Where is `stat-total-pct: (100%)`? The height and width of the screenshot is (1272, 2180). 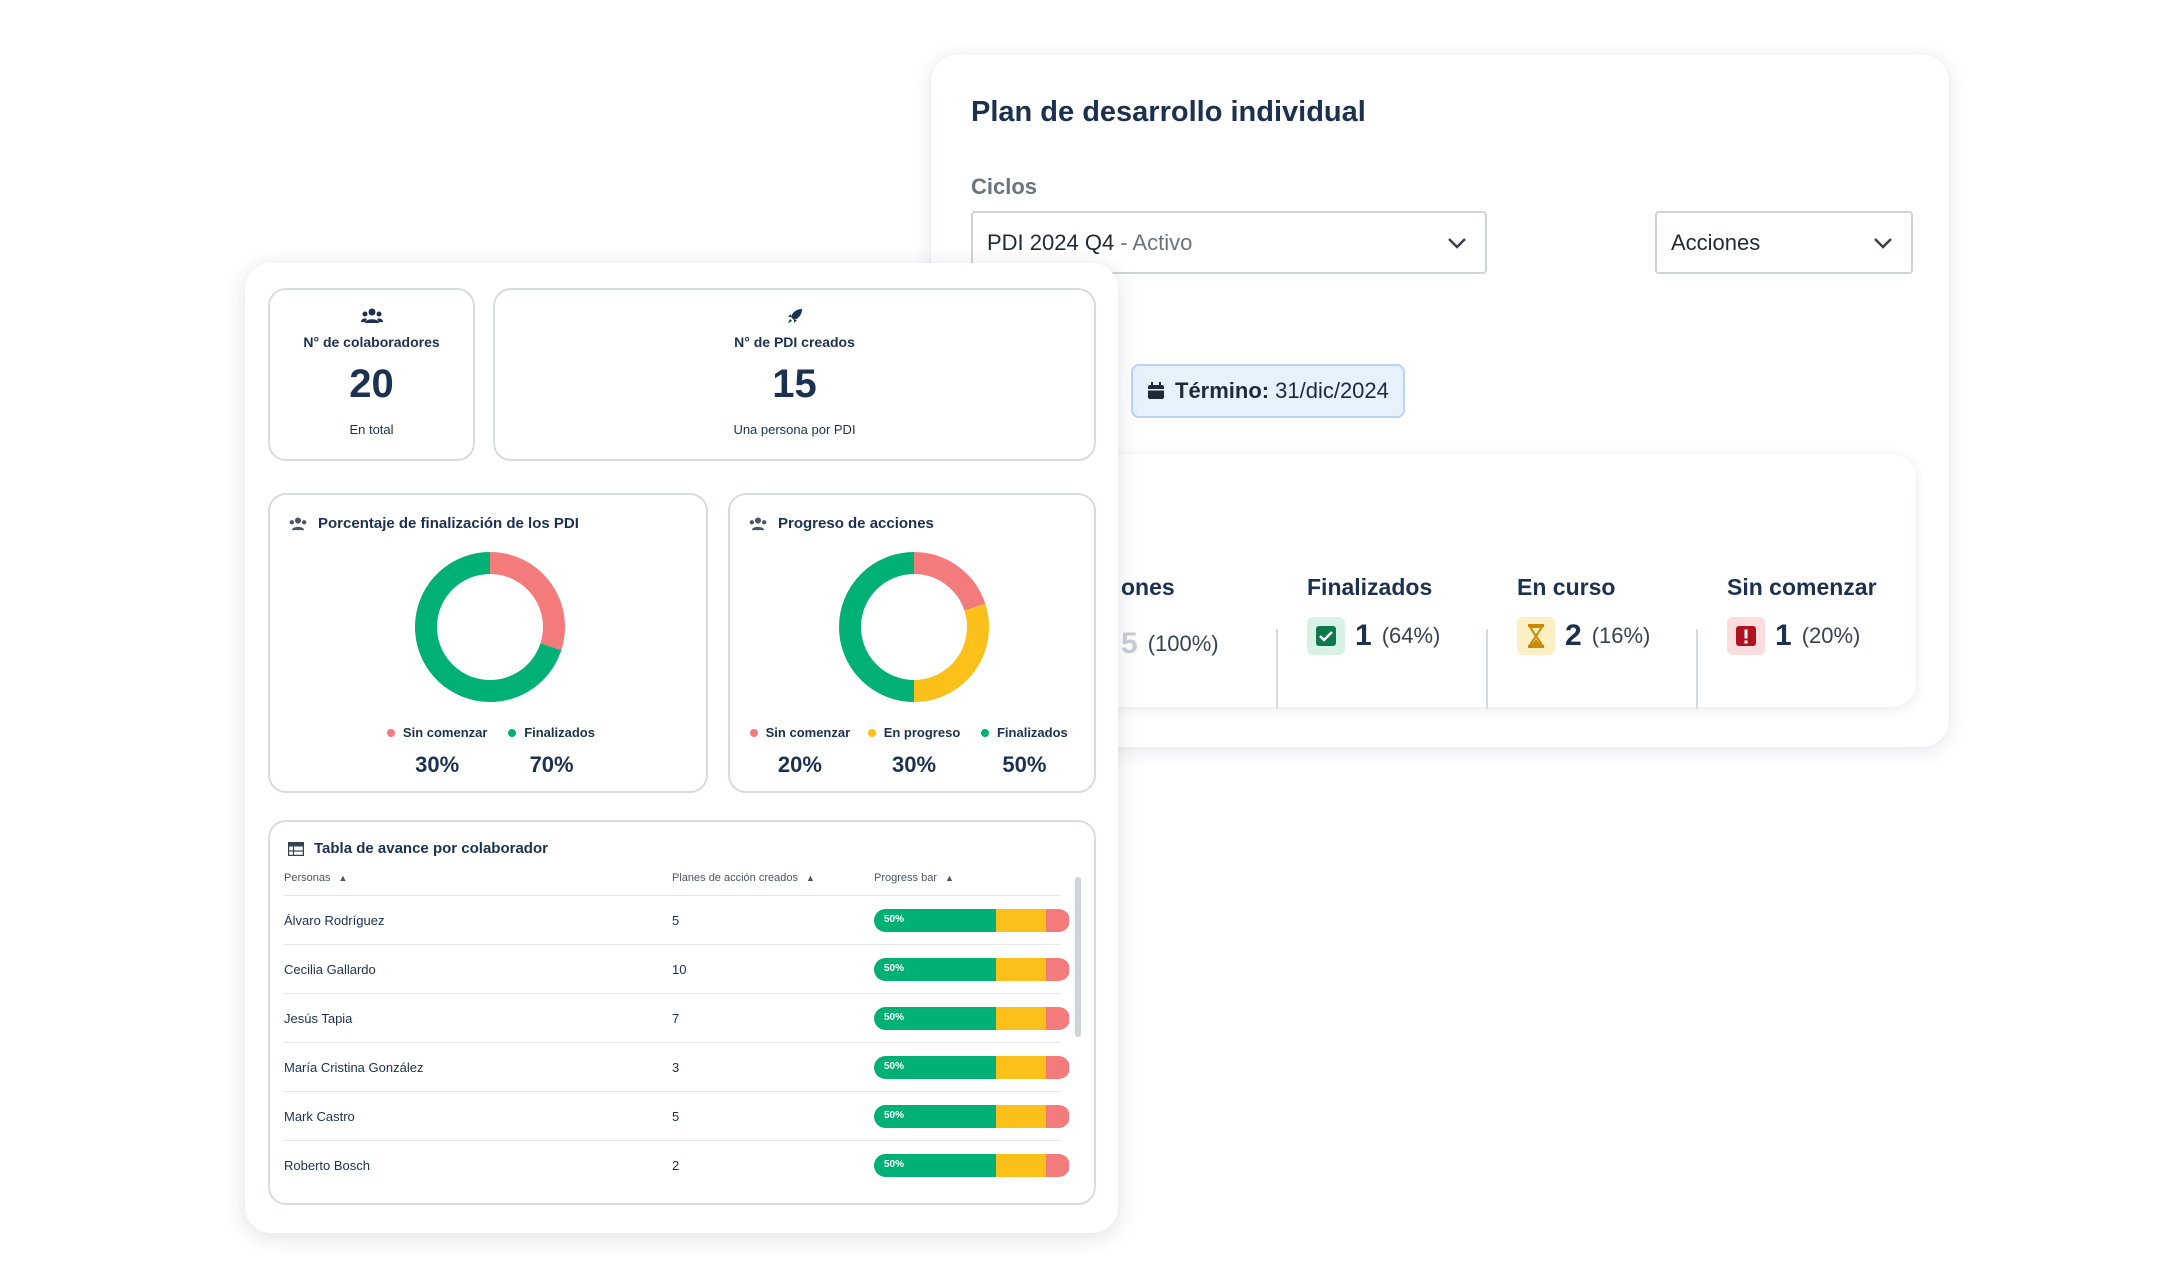
stat-total-pct: (100%) is located at coordinates (1183, 643).